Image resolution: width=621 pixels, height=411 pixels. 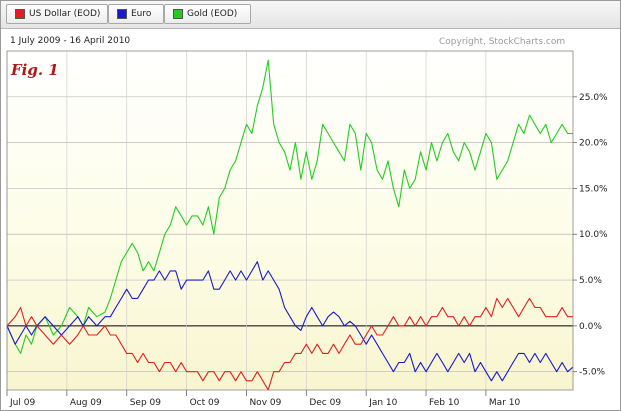 What do you see at coordinates (590, 281) in the screenshot?
I see `y-tick-label: 5.0%` at bounding box center [590, 281].